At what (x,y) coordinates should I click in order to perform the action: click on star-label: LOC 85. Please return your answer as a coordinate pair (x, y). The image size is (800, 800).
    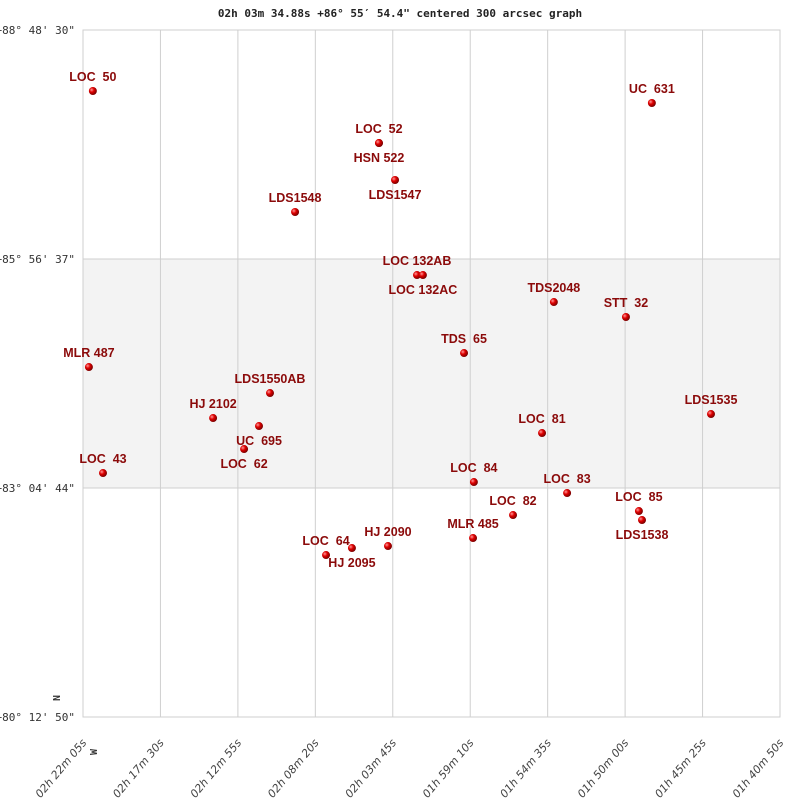
    Looking at the image, I should click on (638, 497).